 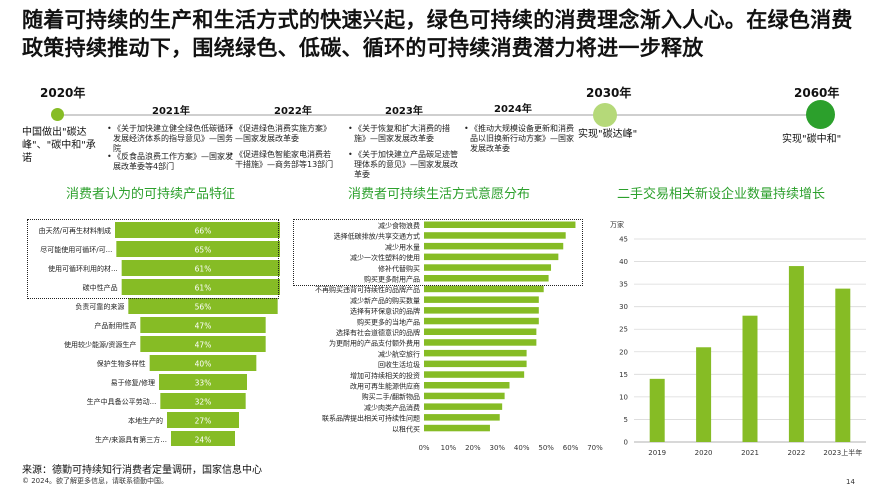 What do you see at coordinates (442, 115) in the screenshot?
I see `timeline-line` at bounding box center [442, 115].